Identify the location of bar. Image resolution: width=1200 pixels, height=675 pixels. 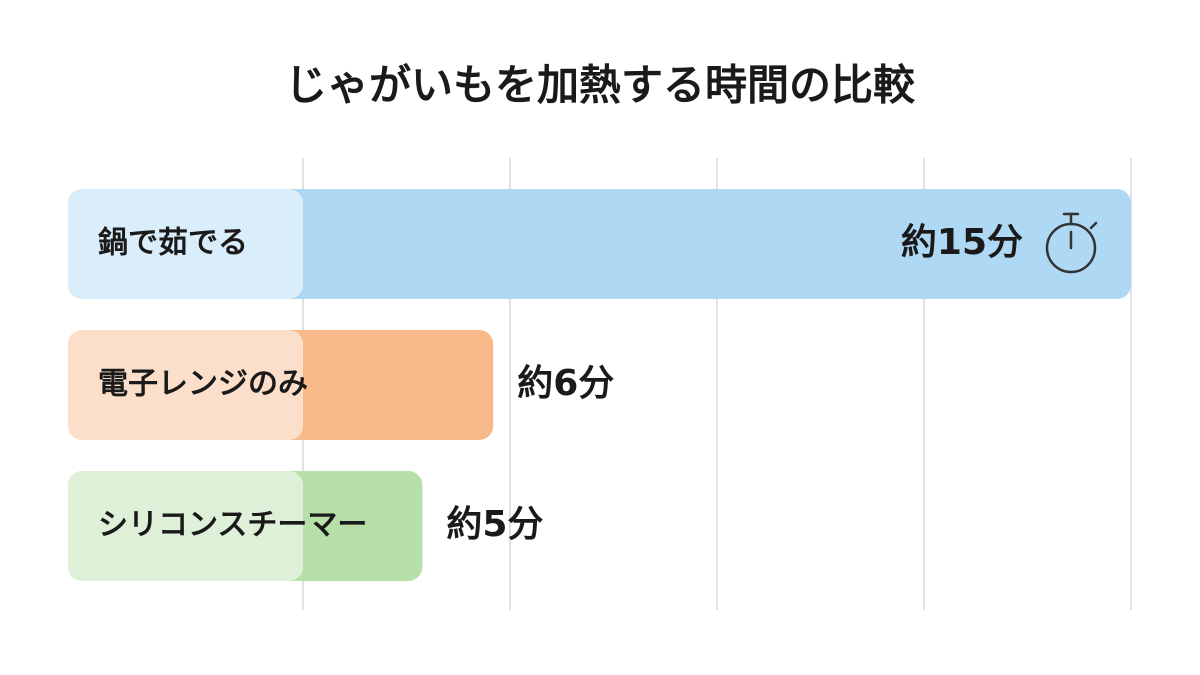
(599, 244).